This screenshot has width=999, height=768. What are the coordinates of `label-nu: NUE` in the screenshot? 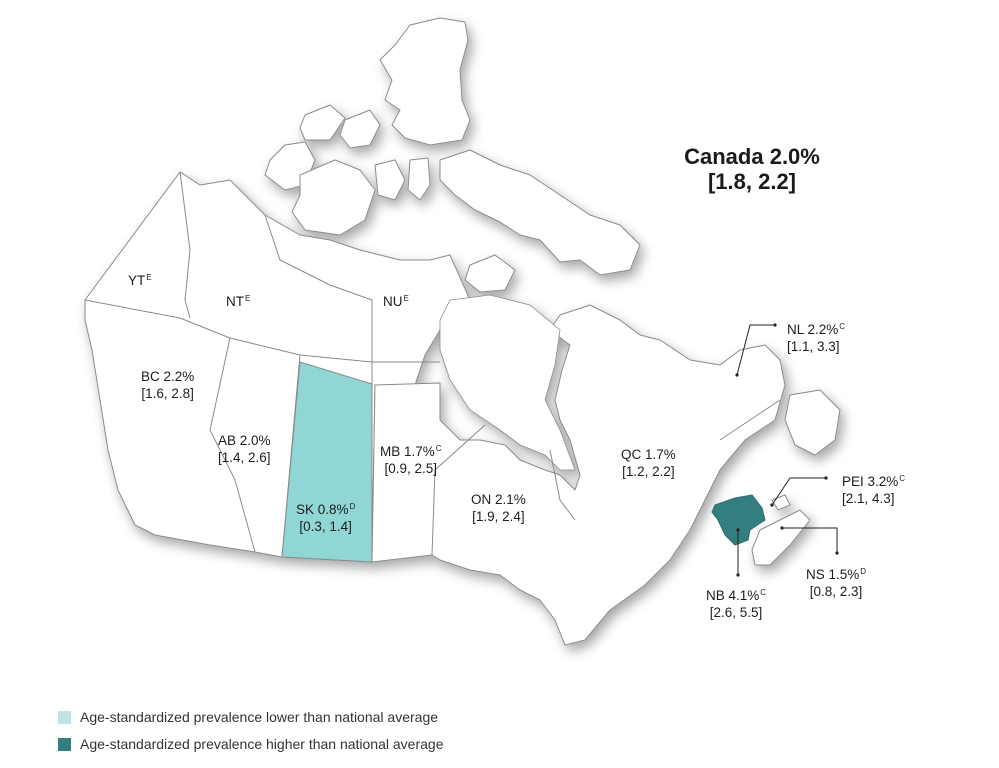 It's located at (396, 301).